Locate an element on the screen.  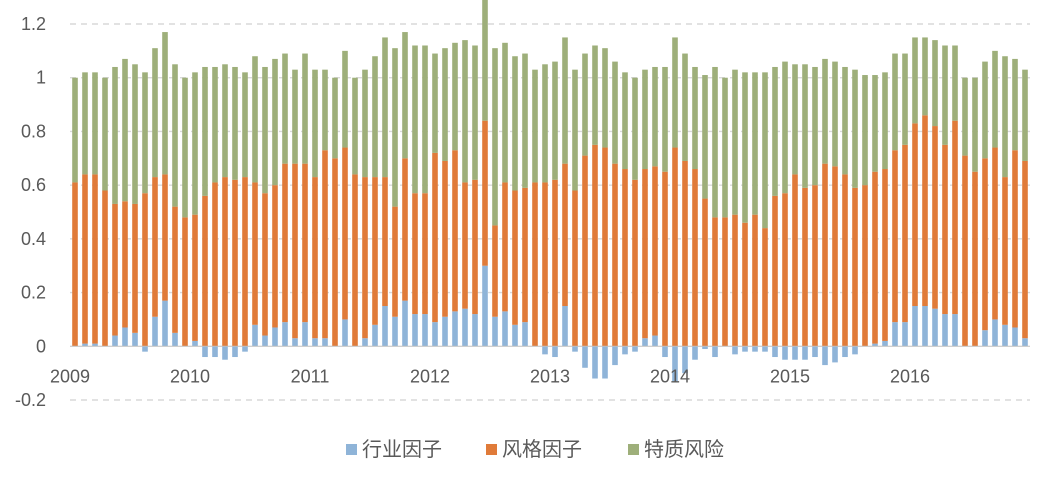
y-tick-label: 1 is located at coordinates (41, 78).